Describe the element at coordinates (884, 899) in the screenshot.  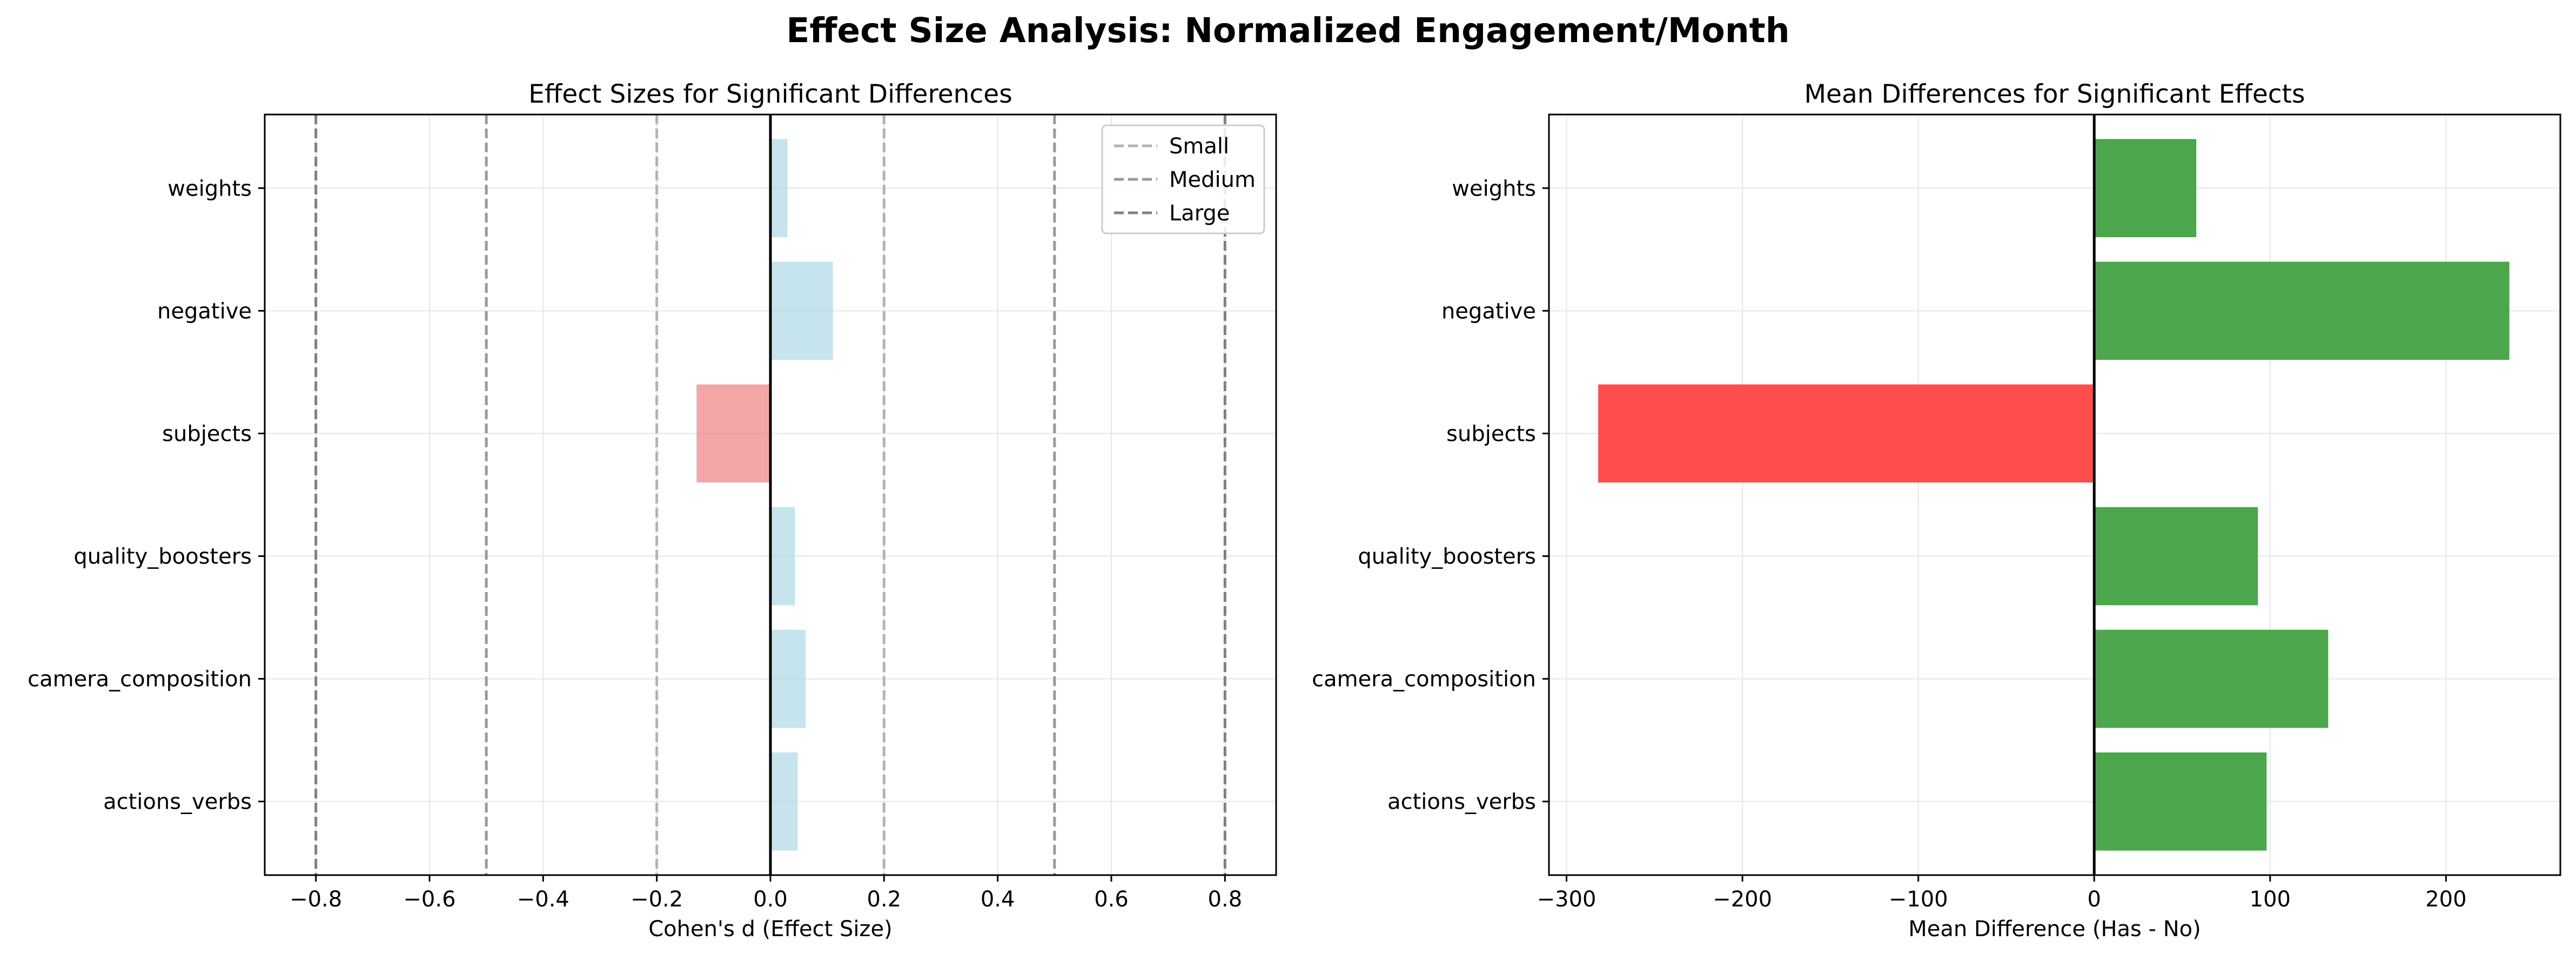
I see `x-tick-label: 0.2` at that location.